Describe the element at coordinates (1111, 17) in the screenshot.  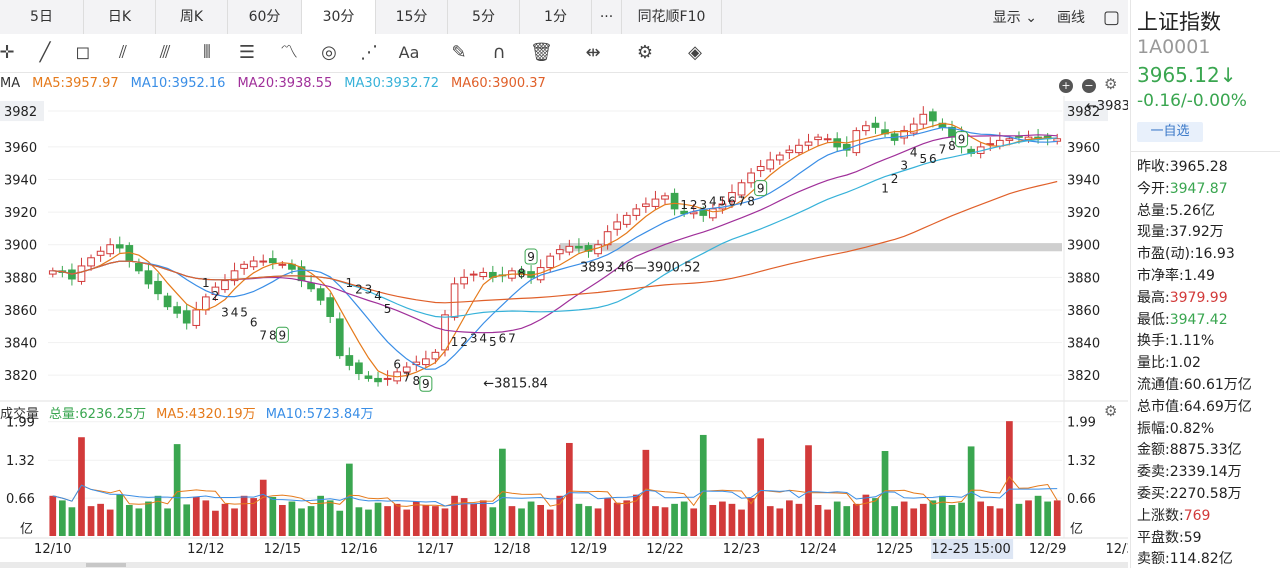
I see `panel-toggle-icon: ▢` at that location.